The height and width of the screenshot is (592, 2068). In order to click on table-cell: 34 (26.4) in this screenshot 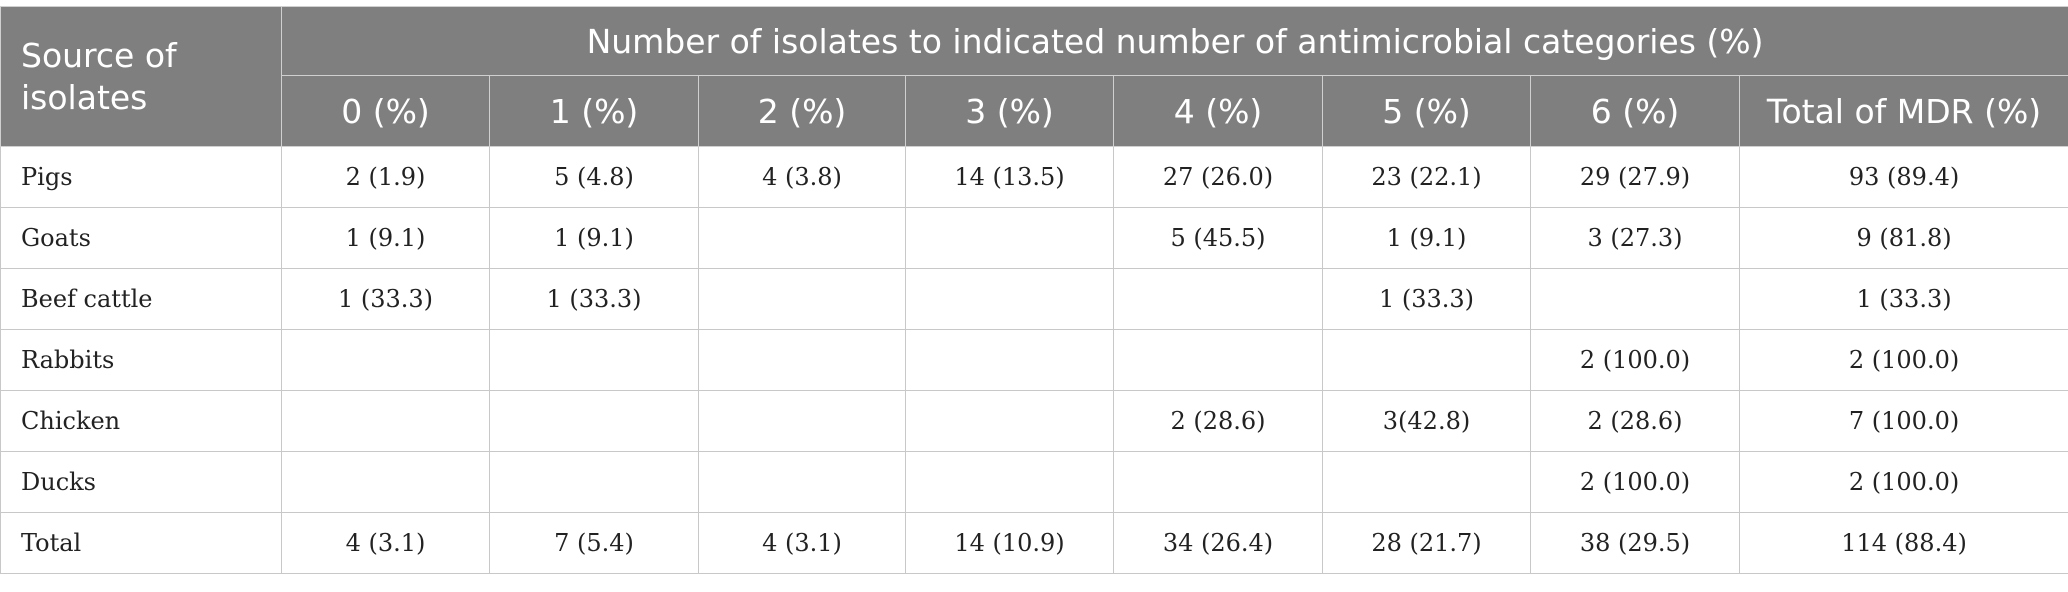, I will do `click(1218, 543)`.